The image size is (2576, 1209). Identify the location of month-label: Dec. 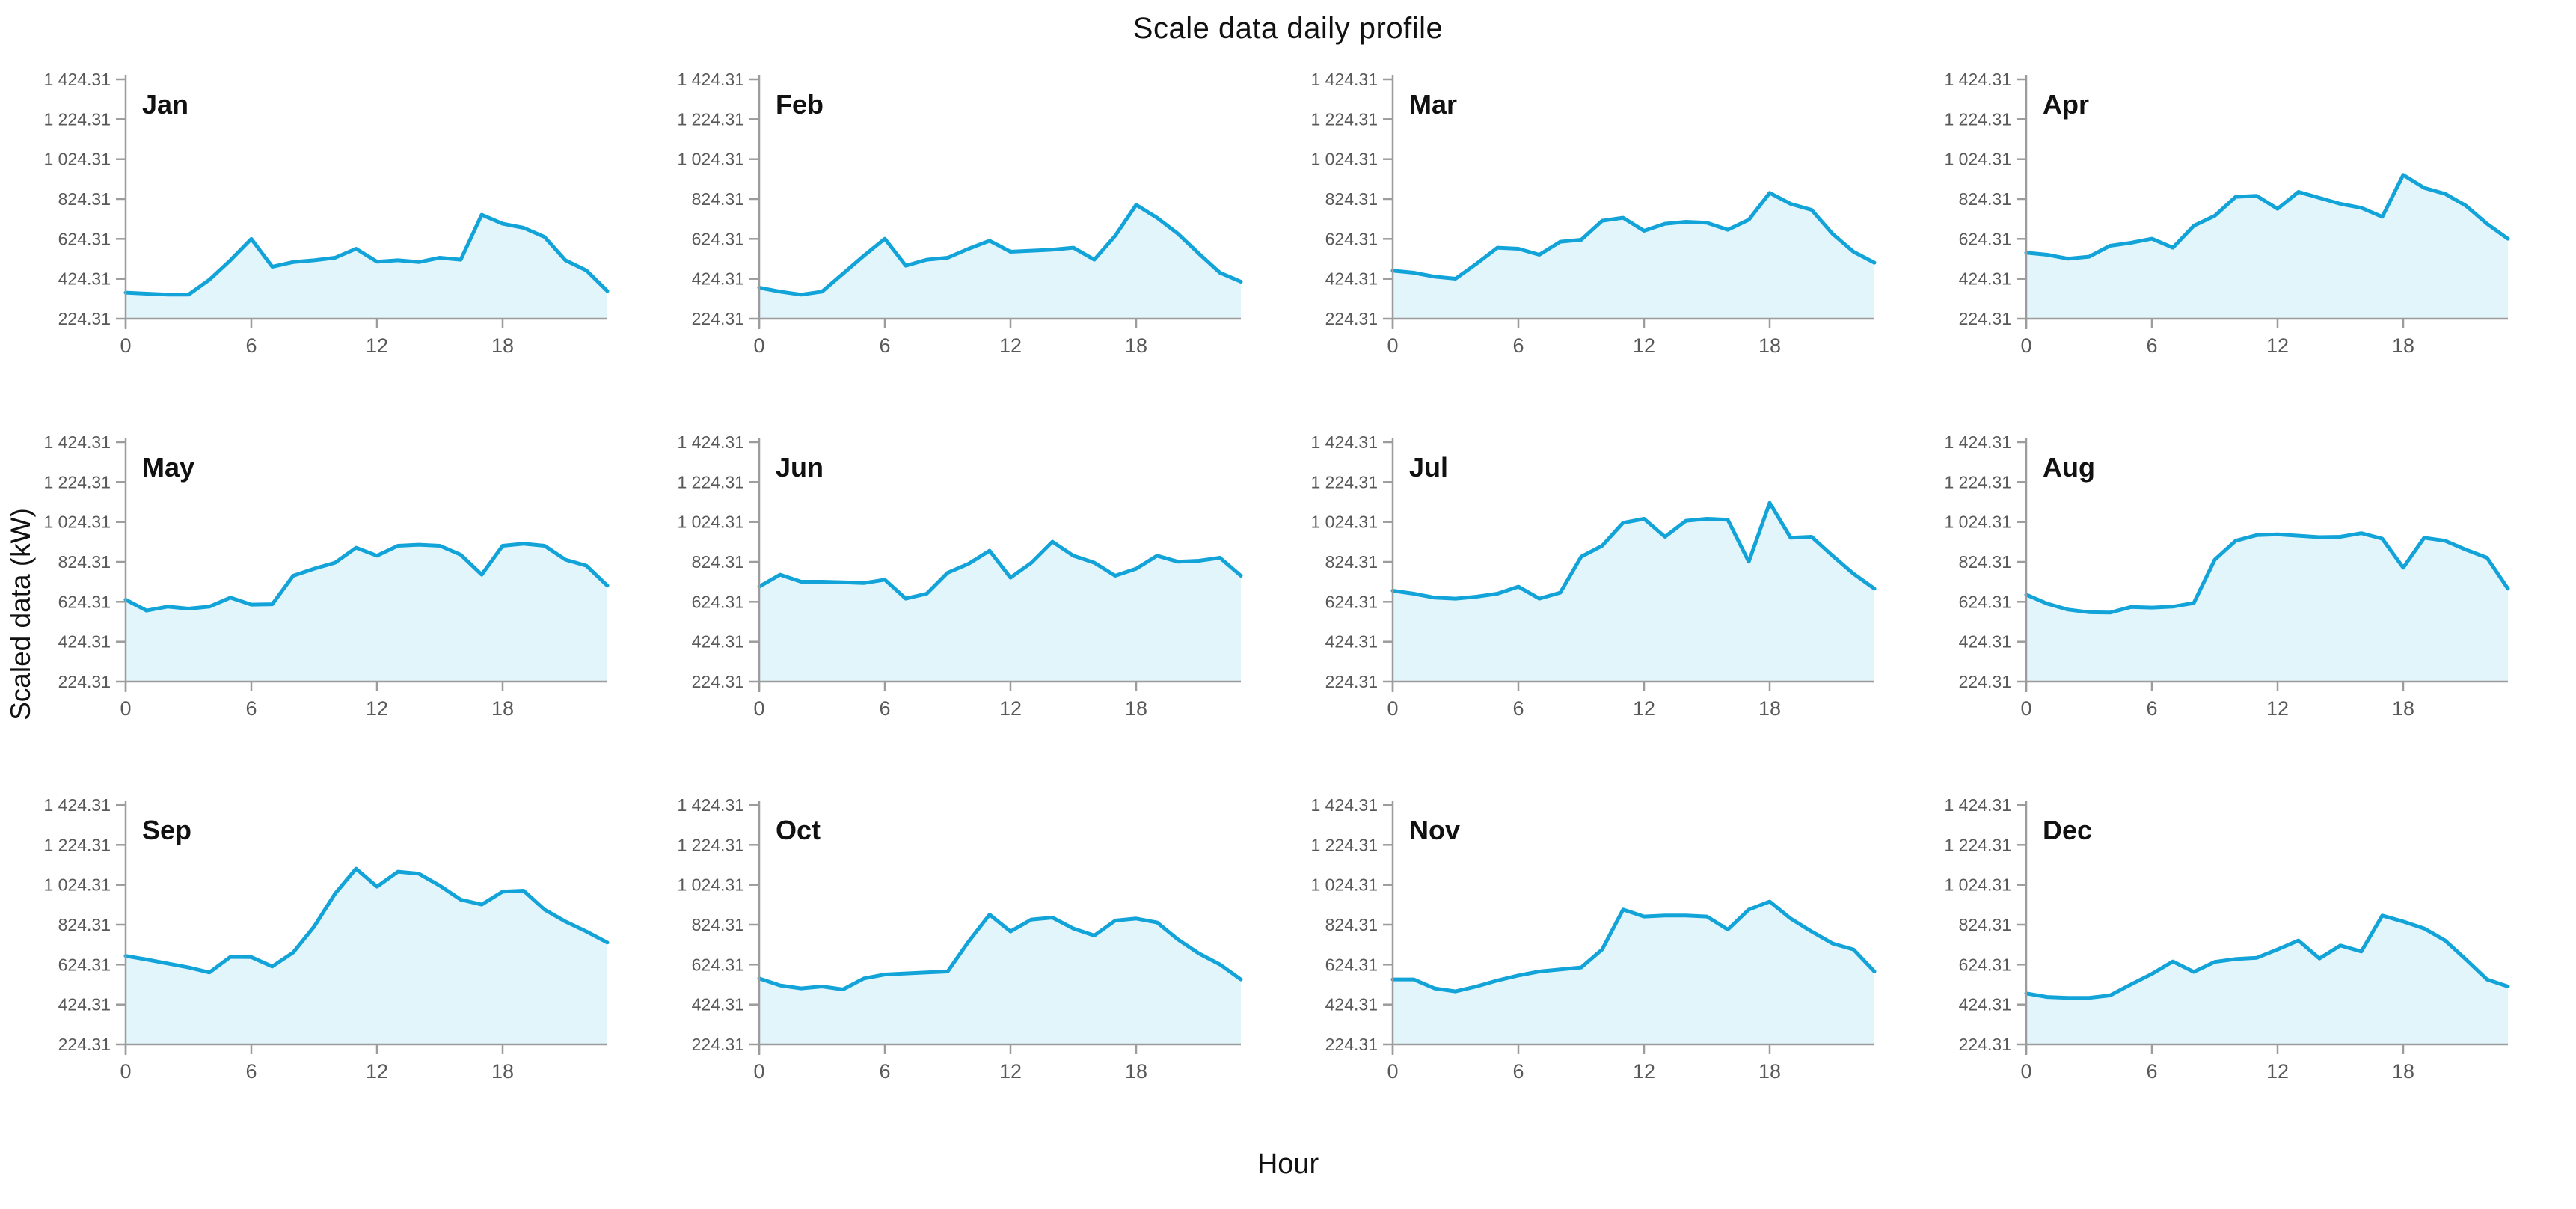
(2067, 830).